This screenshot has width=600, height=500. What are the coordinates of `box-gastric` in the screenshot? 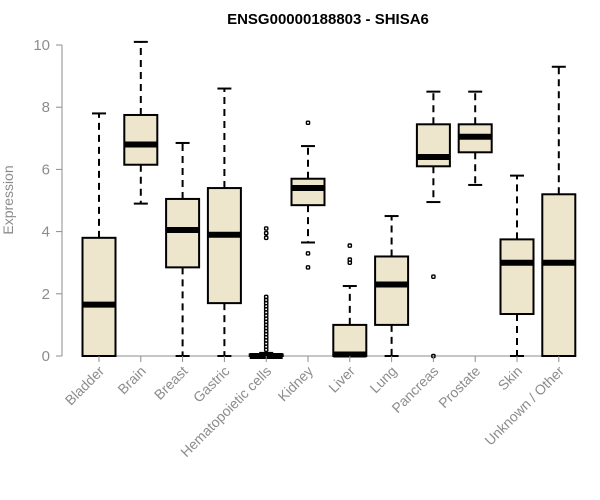 It's located at (224, 222).